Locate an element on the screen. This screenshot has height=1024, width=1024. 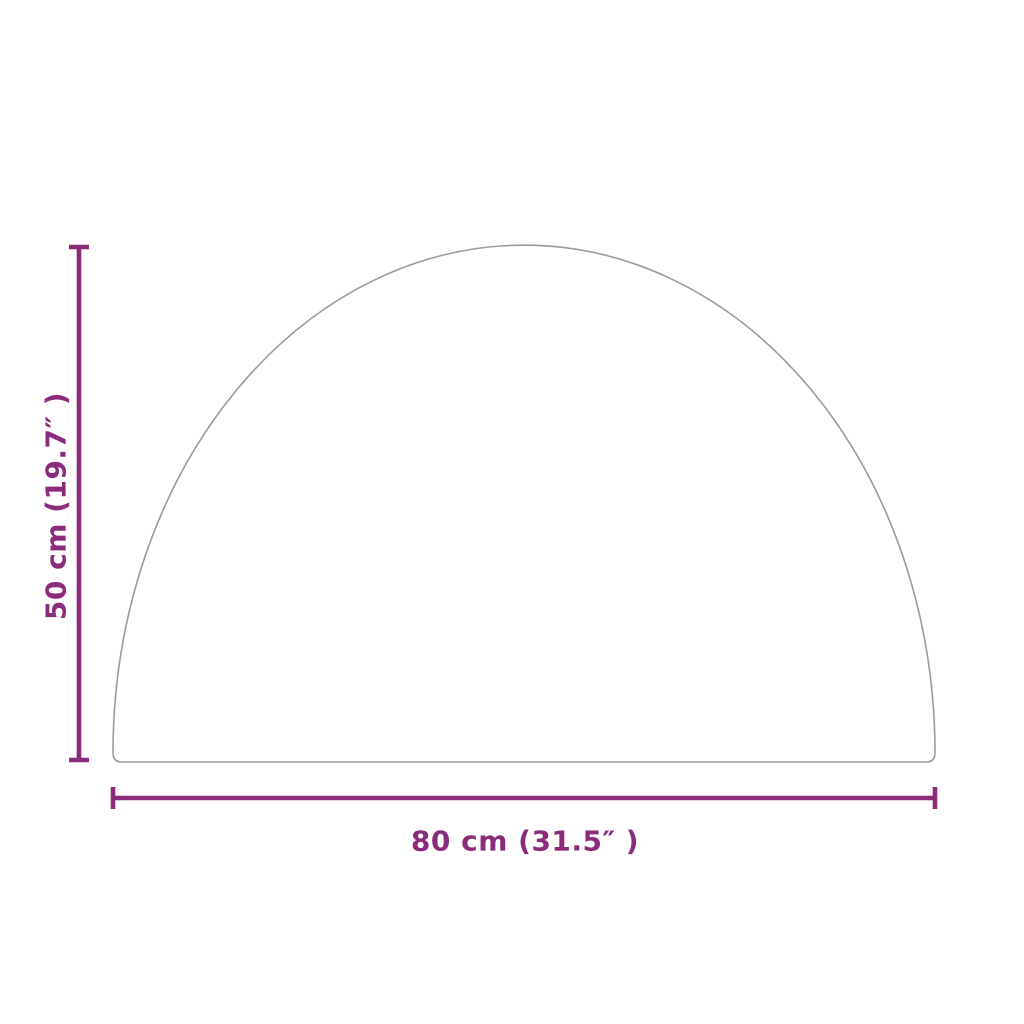
height-dimension-label: 50 cm (19.7″ ) is located at coordinates (56, 506).